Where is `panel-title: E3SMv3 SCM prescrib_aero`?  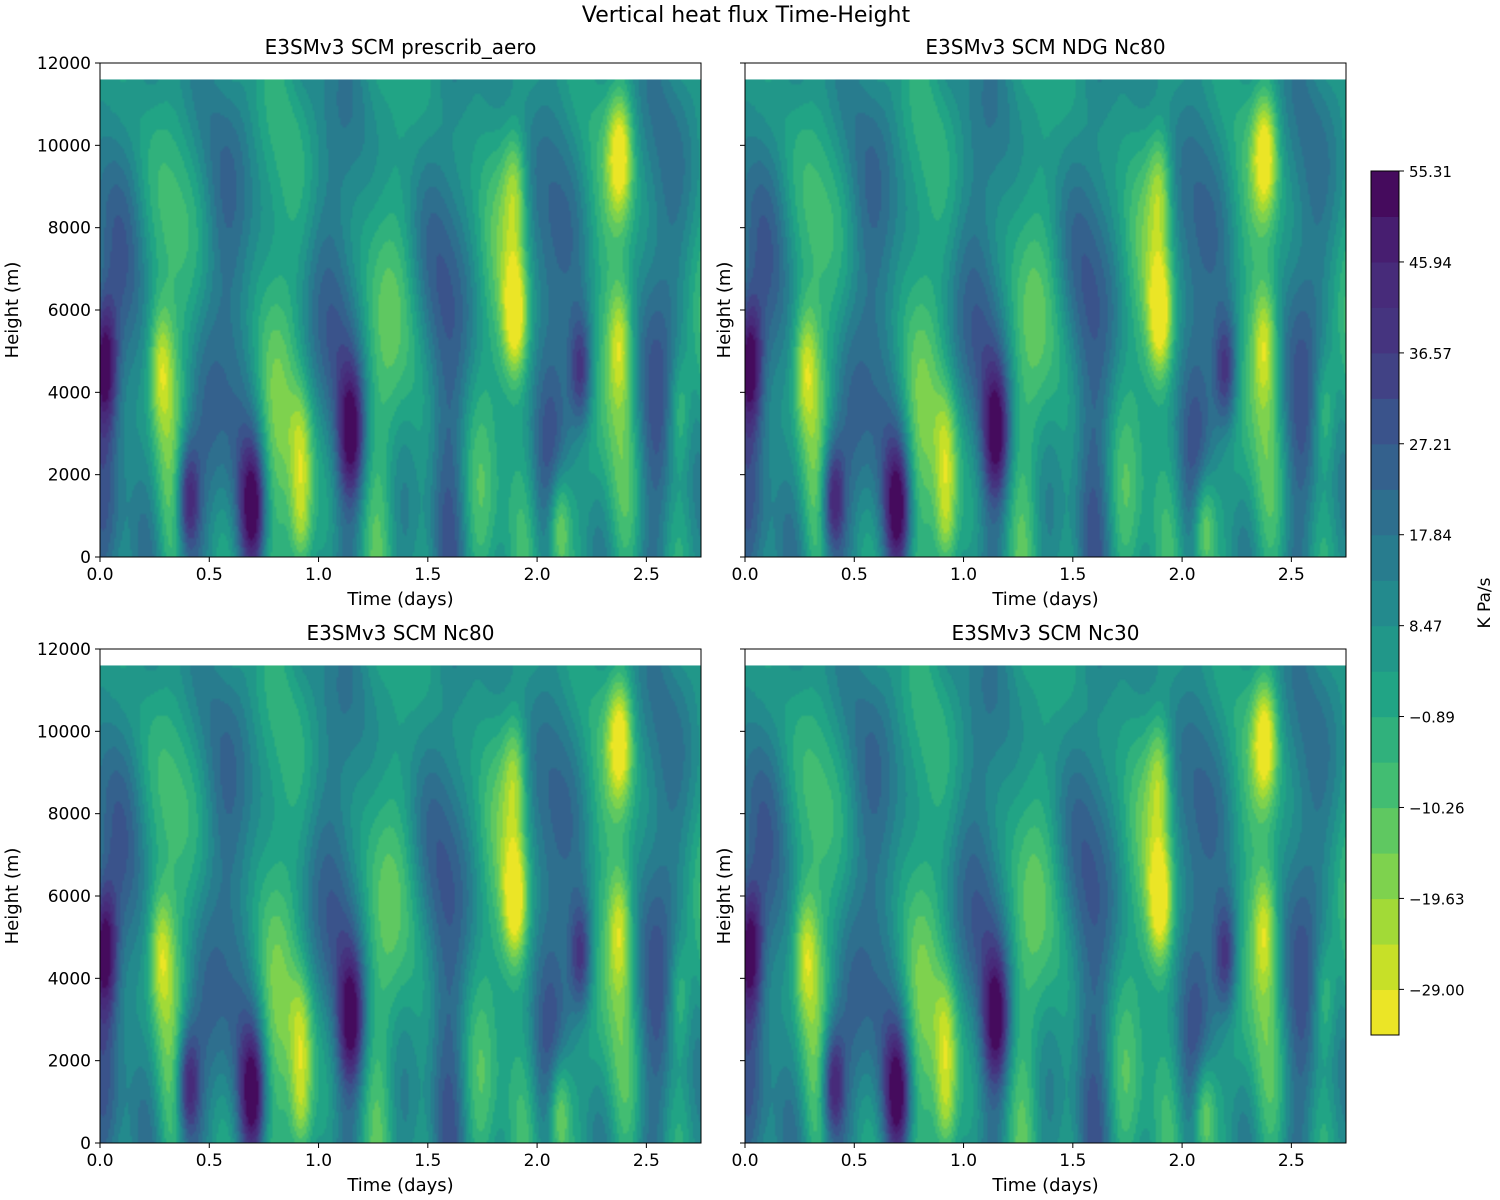 panel-title: E3SMv3 SCM prescrib_aero is located at coordinates (401, 47).